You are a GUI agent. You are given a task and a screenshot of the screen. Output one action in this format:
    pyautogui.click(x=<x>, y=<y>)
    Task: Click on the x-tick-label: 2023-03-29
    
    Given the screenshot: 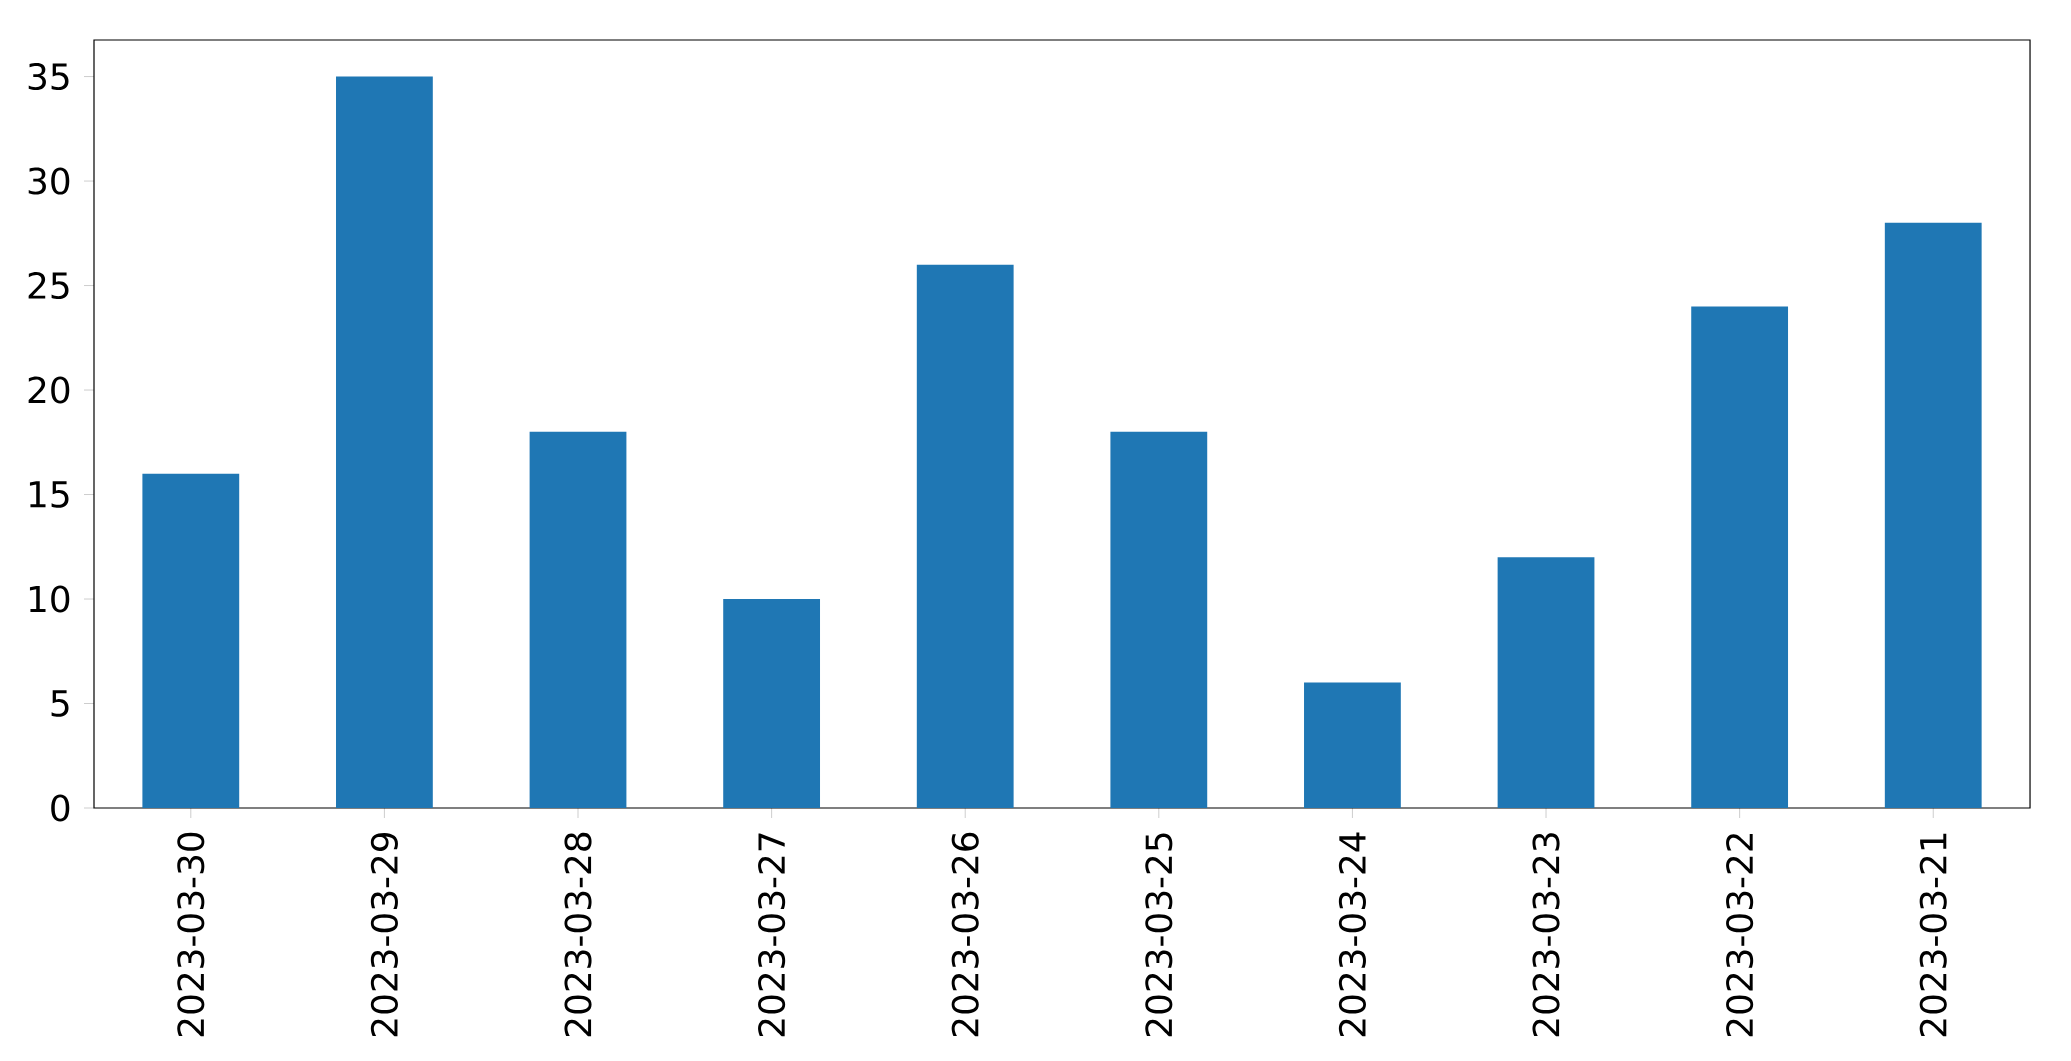 What is the action you would take?
    pyautogui.click(x=384, y=934)
    